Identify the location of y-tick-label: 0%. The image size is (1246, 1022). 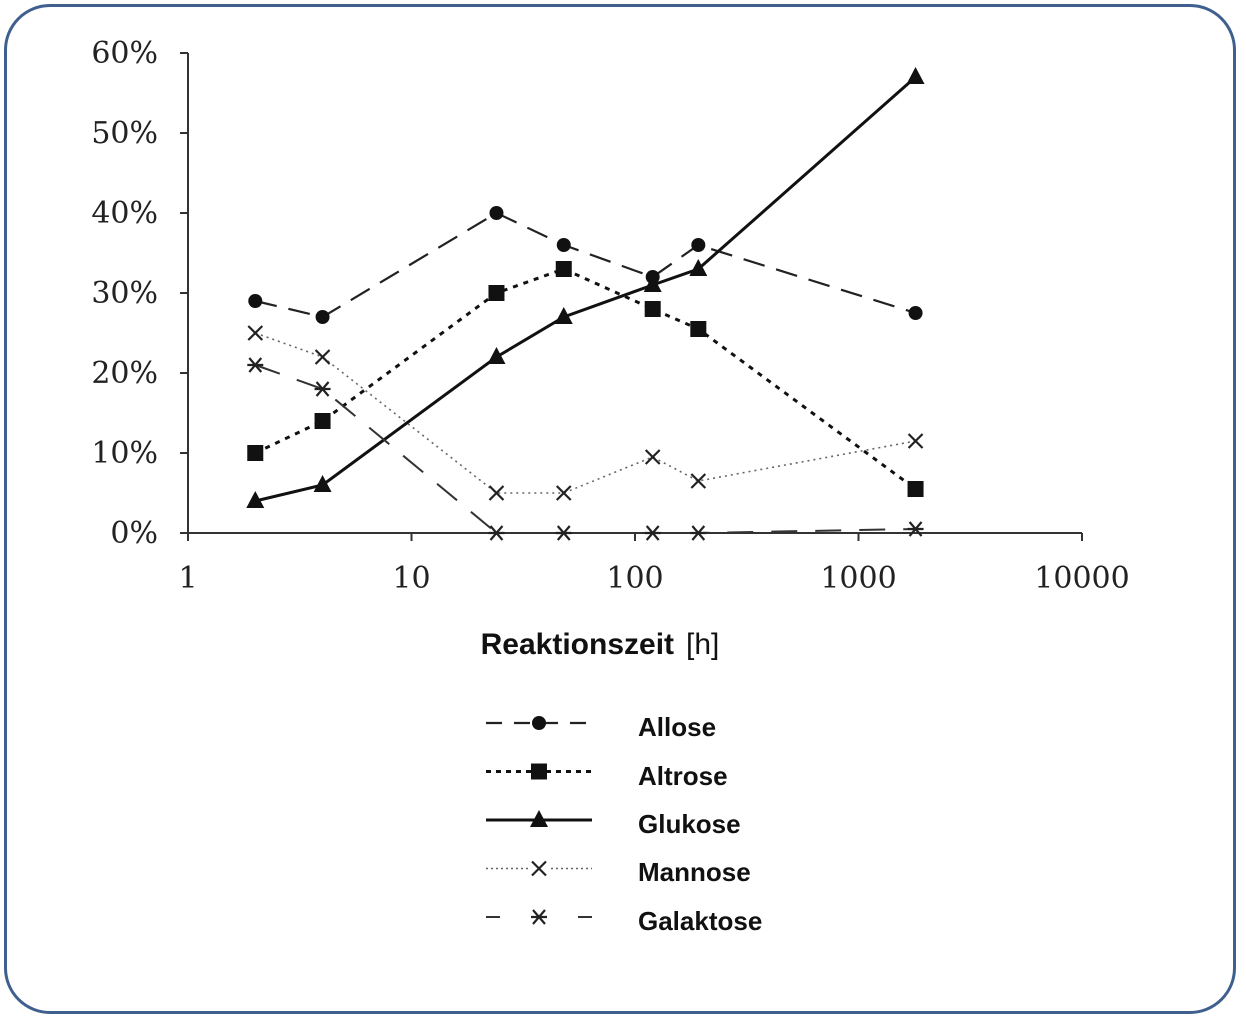
(134, 533).